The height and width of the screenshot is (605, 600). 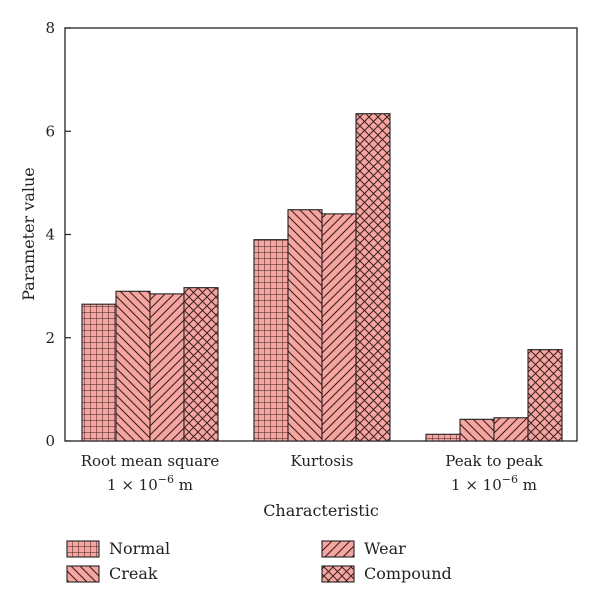 What do you see at coordinates (50, 131) in the screenshot?
I see `y-tick-label: 6` at bounding box center [50, 131].